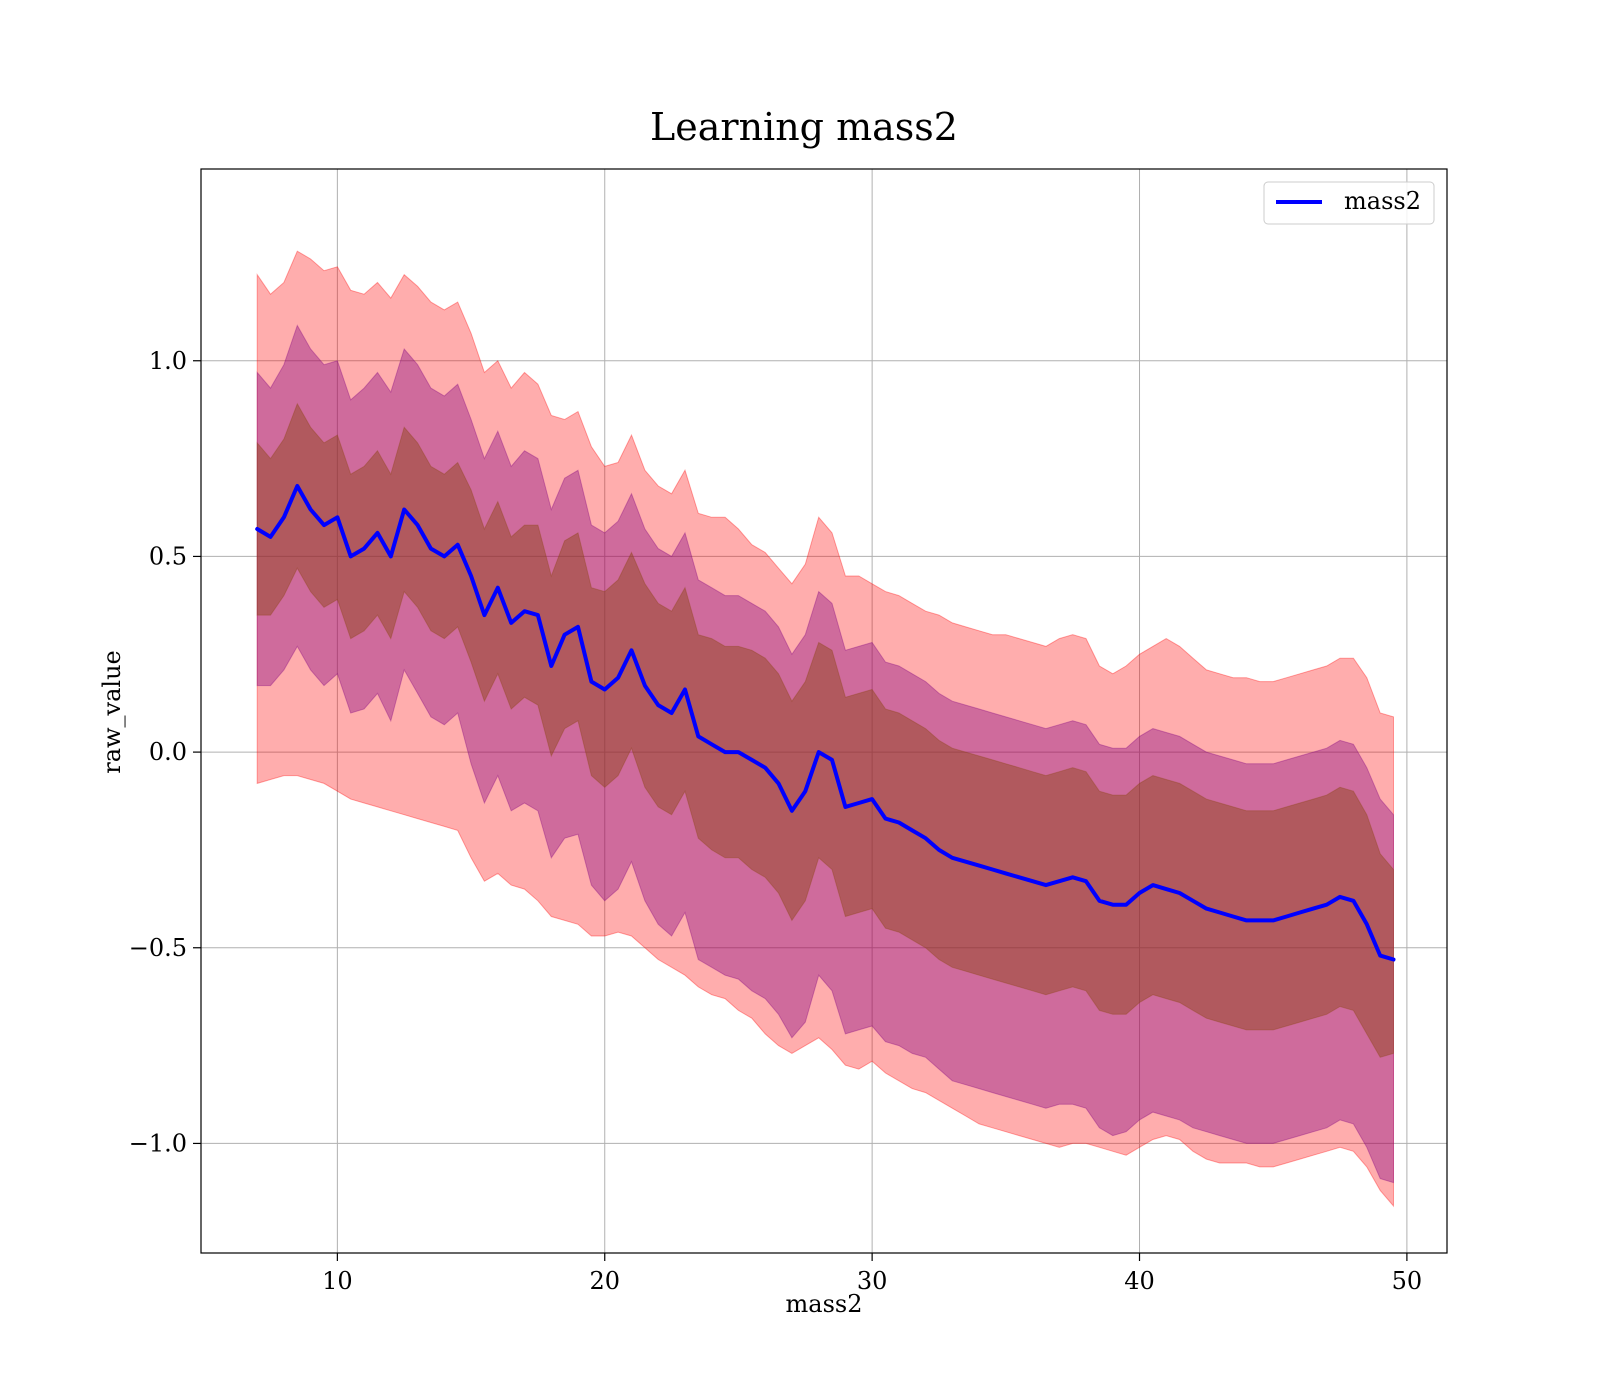  What do you see at coordinates (1382, 201) in the screenshot?
I see `legend-label-mass2: mass2` at bounding box center [1382, 201].